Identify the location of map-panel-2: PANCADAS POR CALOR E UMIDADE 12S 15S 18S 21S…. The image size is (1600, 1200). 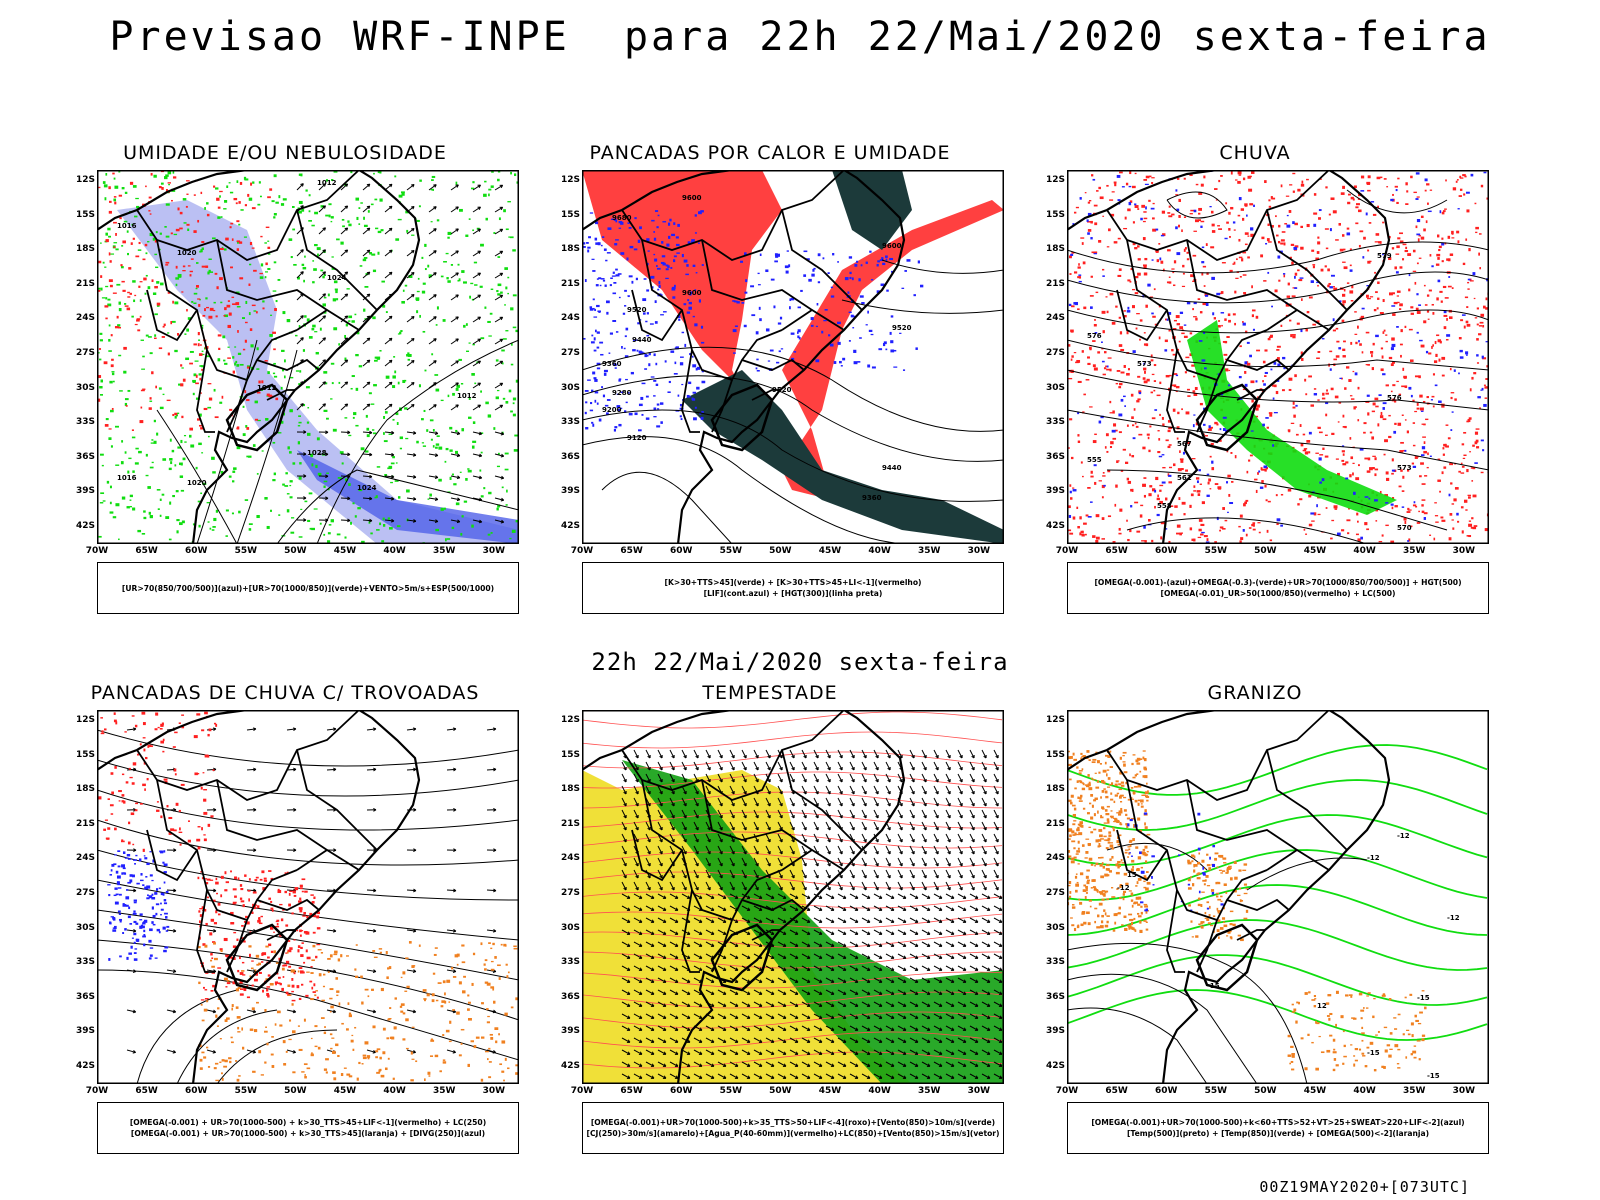
(770, 382).